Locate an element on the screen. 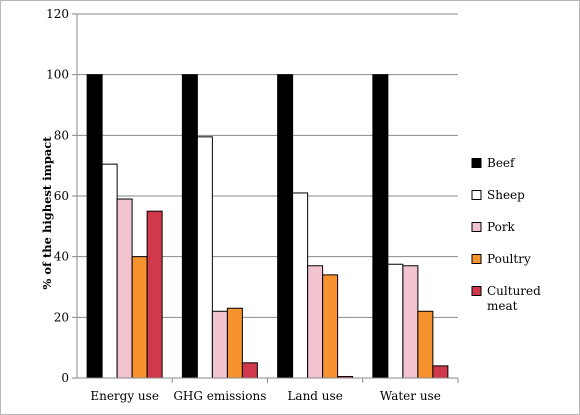 This screenshot has width=580, height=415. y-tick-label: 80 is located at coordinates (61, 135).